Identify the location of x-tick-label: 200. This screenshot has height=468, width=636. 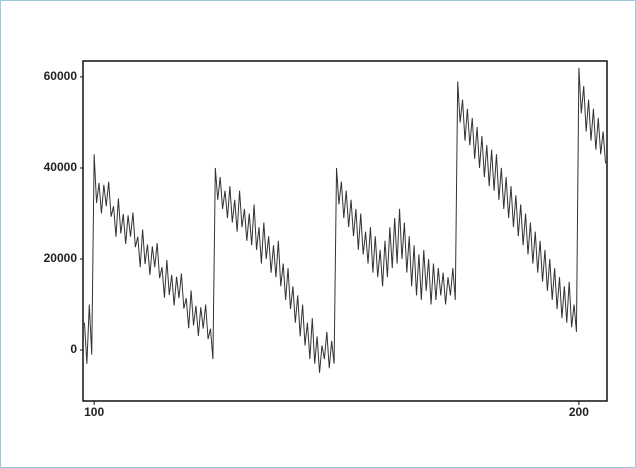
(579, 412).